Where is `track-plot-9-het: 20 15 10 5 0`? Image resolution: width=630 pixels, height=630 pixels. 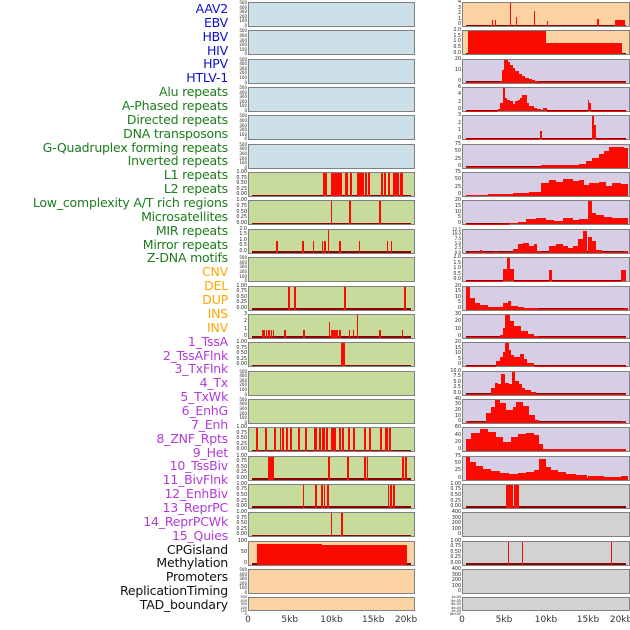 track-plot-9-het: 20 15 10 5 0 is located at coordinates (542, 297).